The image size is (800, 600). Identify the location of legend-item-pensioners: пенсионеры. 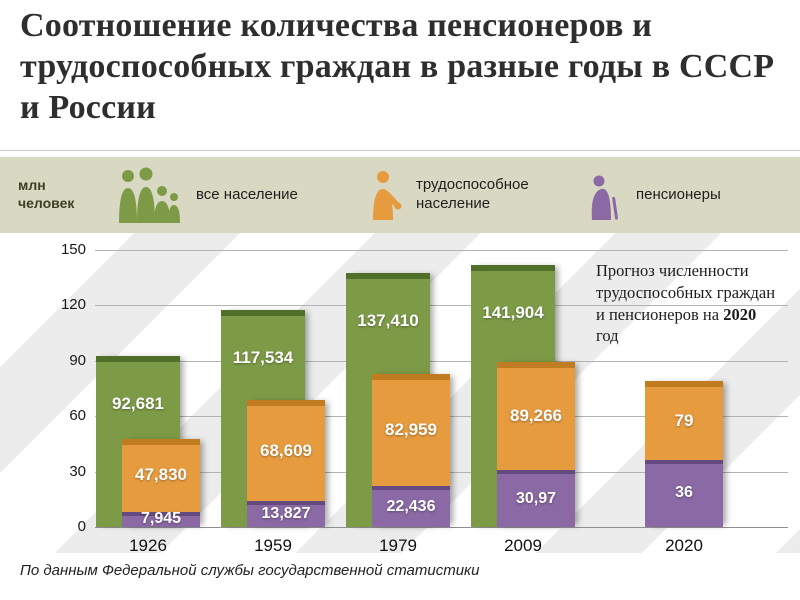
(662, 195).